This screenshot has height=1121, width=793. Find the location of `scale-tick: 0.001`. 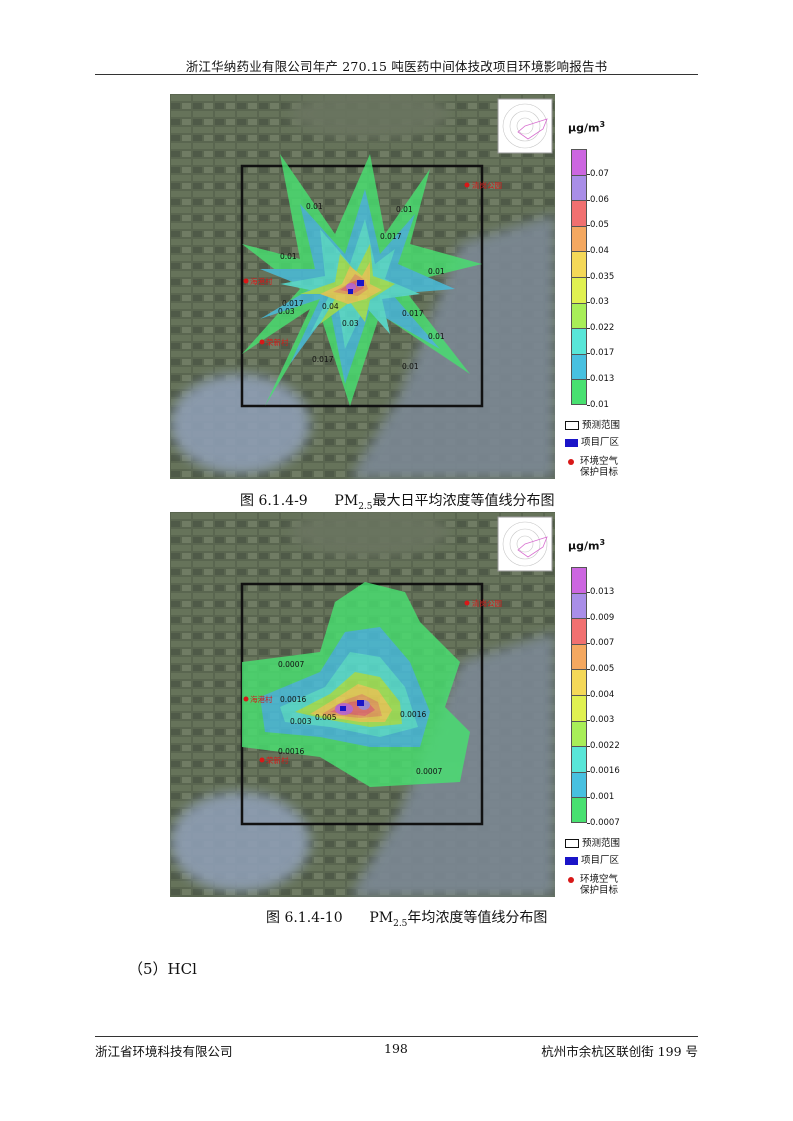

scale-tick: 0.001 is located at coordinates (600, 797).